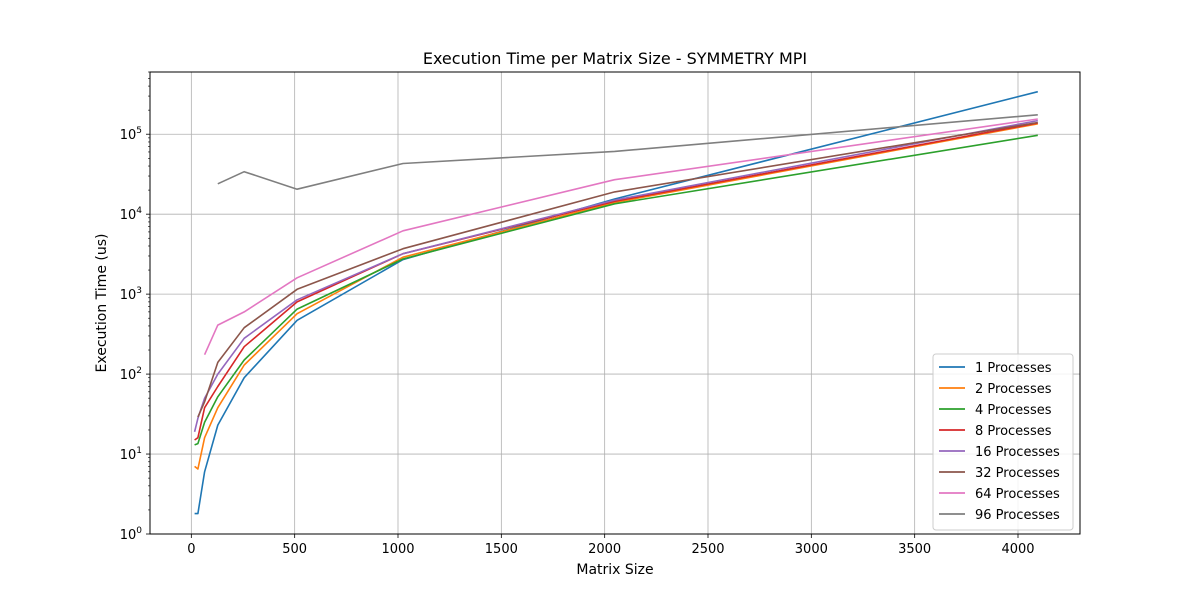 This screenshot has width=1200, height=600. Describe the element at coordinates (811, 549) in the screenshot. I see `x-tick-label: 3000` at that location.